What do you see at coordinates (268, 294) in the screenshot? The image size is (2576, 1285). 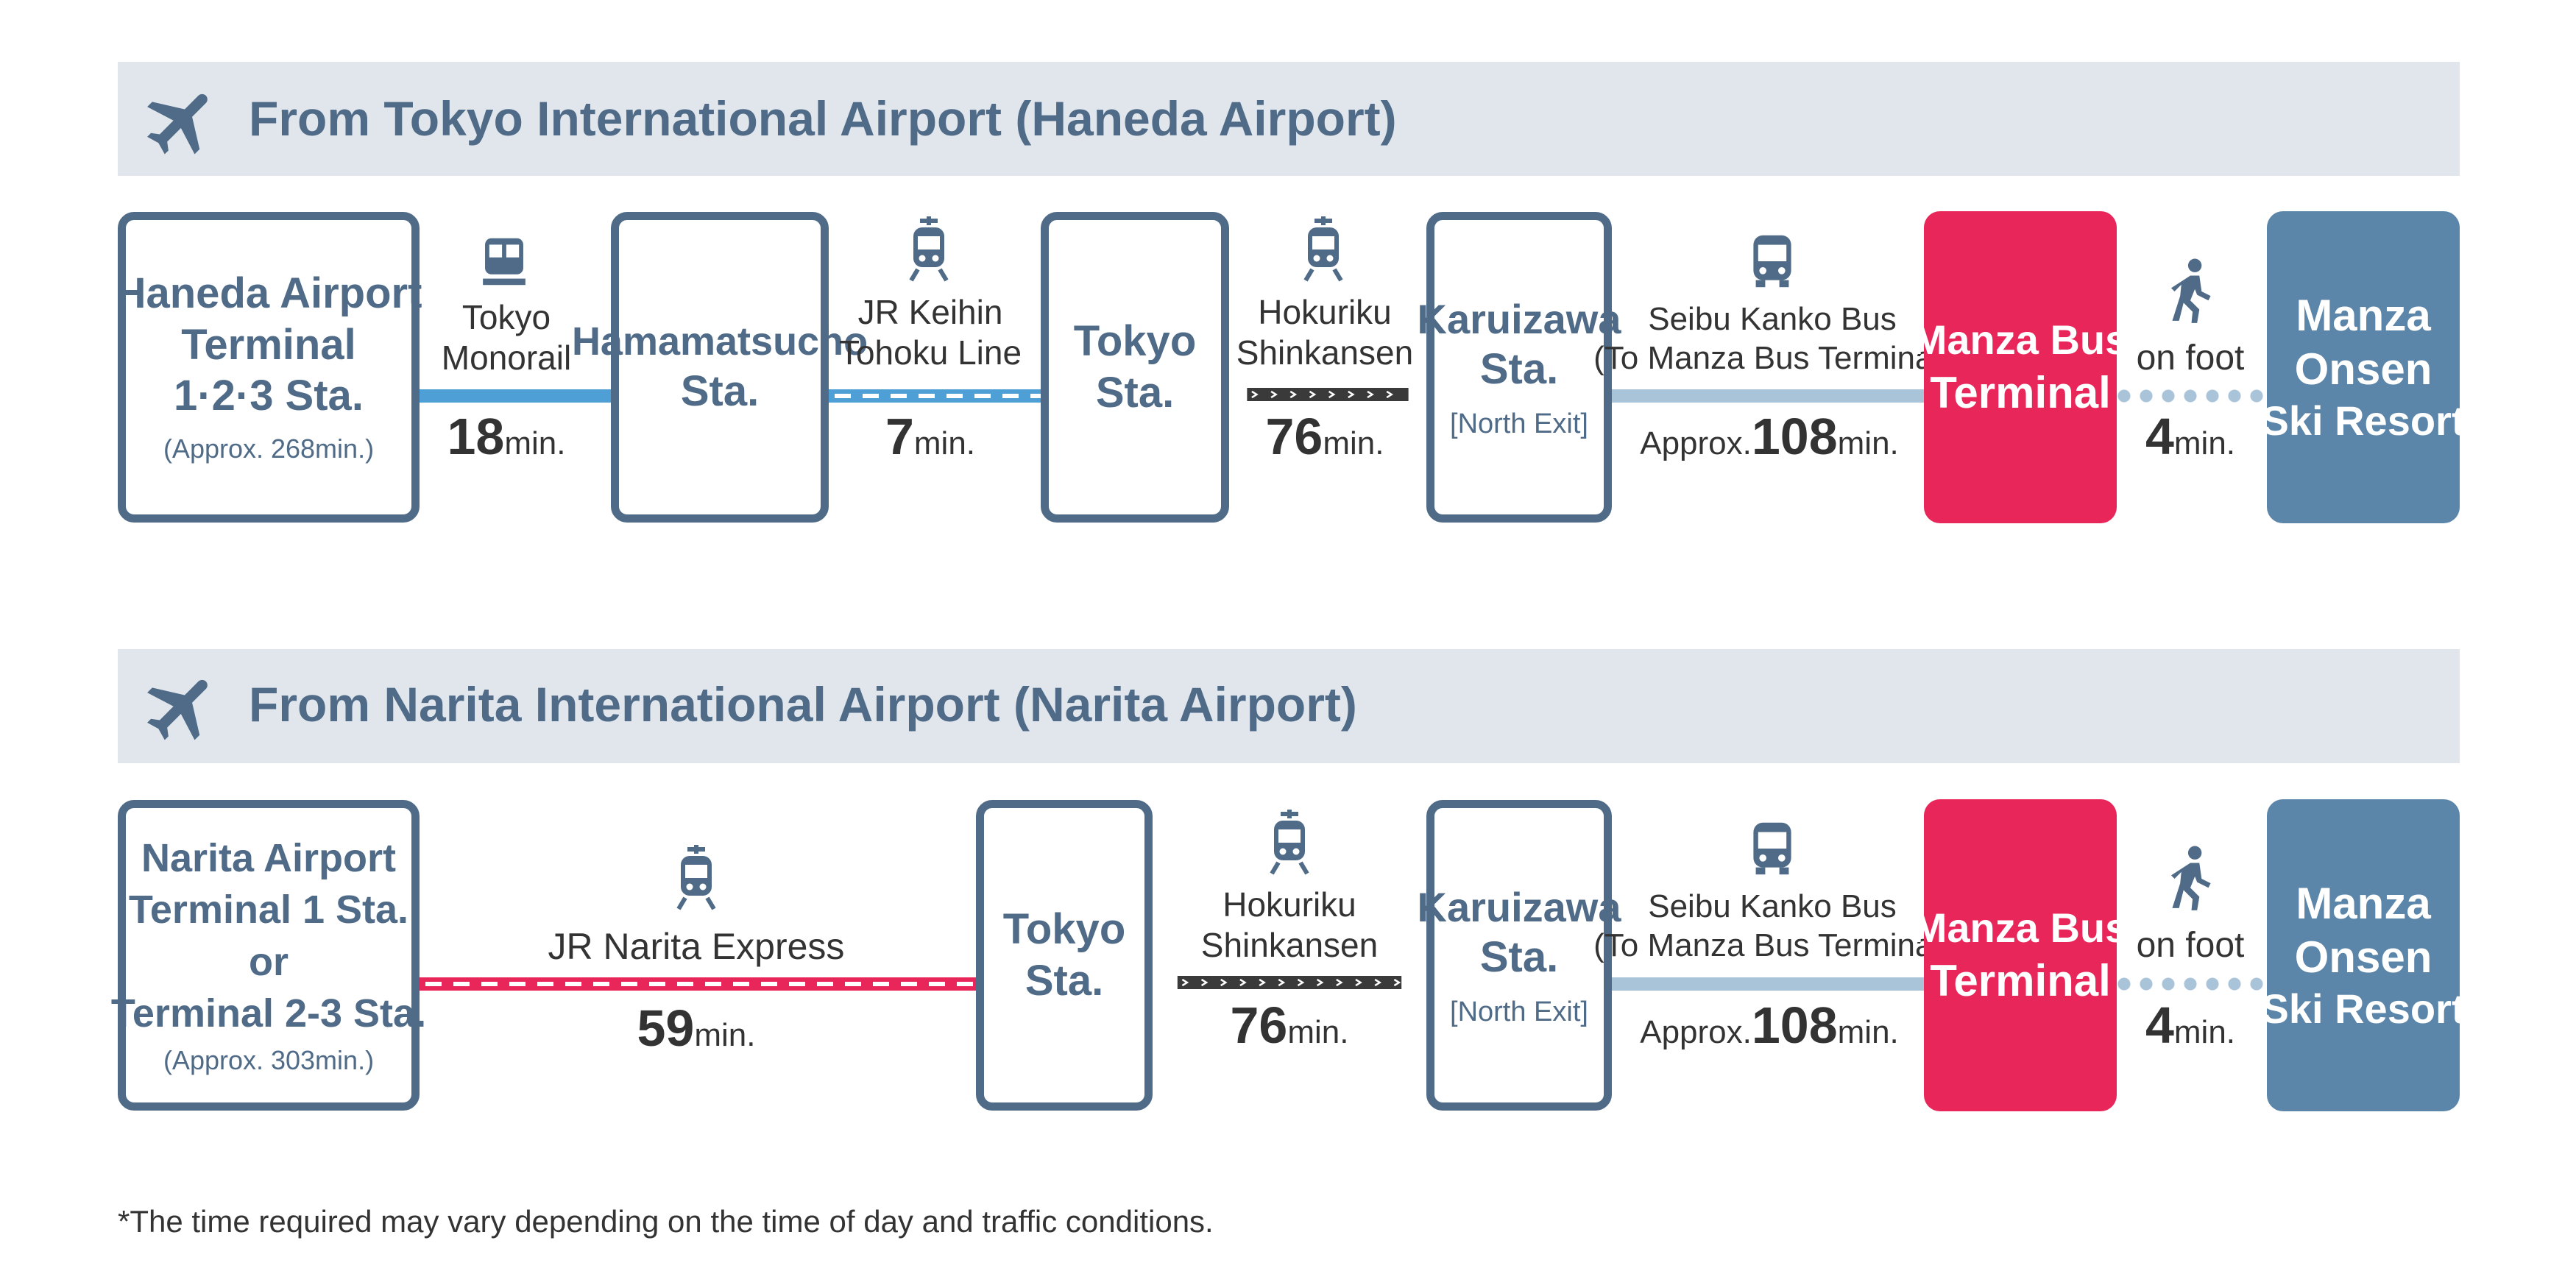 I see `station-name-line: Haneda Airport` at bounding box center [268, 294].